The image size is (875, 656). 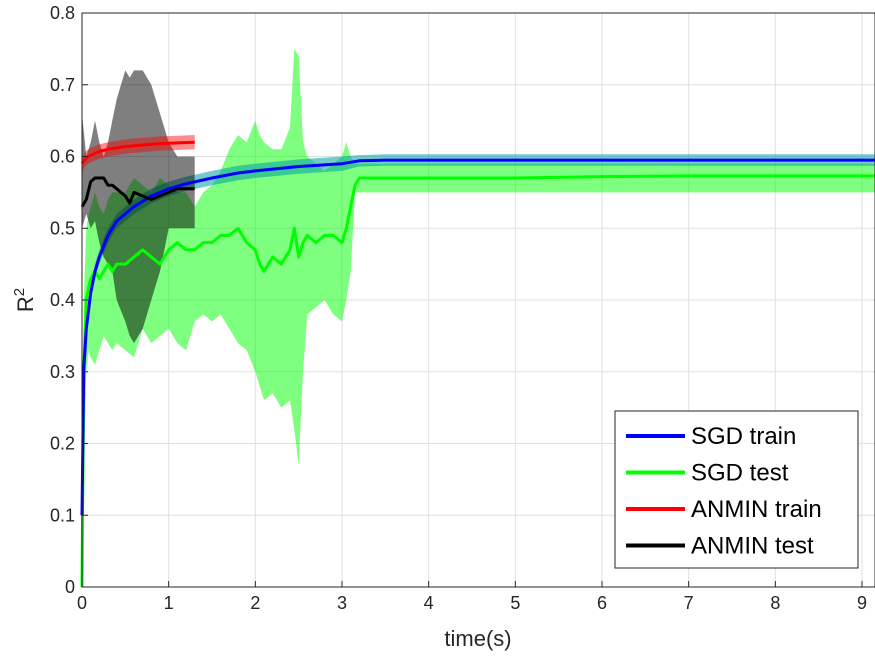 I want to click on x-tick-label: 1, so click(x=169, y=603).